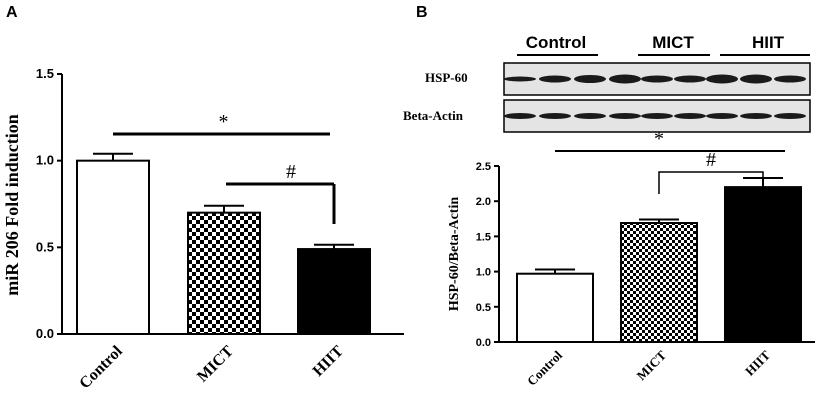 The width and height of the screenshot is (829, 408). What do you see at coordinates (433, 115) in the screenshot?
I see `blot-row-beta-actin: Beta-Actin` at bounding box center [433, 115].